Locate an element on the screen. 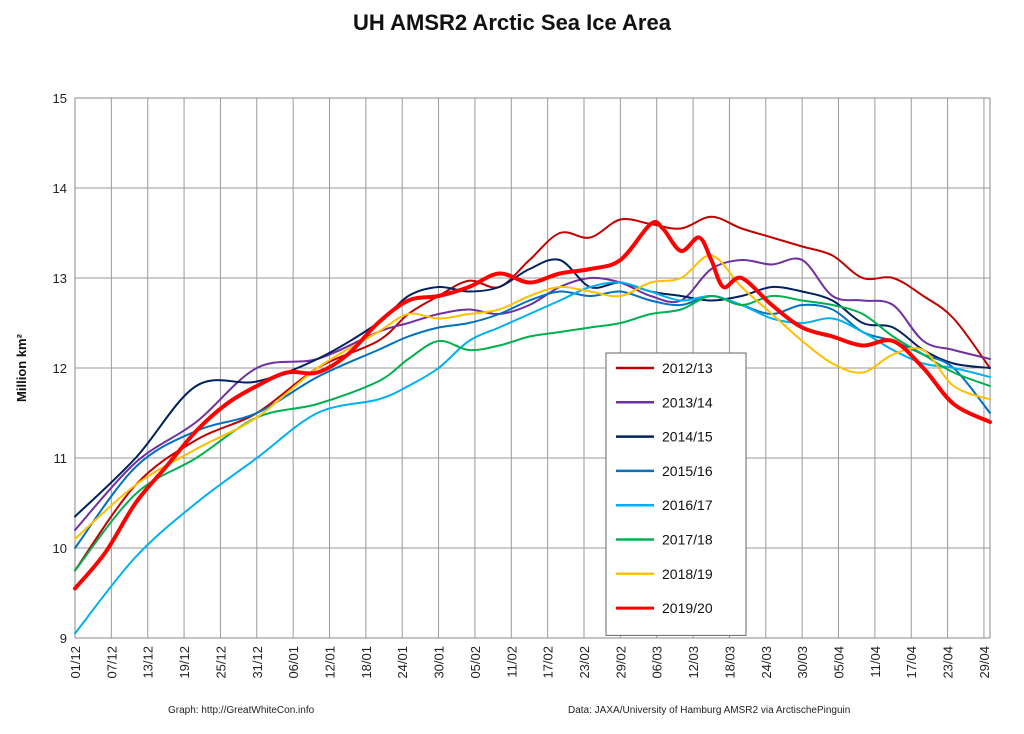 The image size is (1024, 734). legend-label: 2019/20 is located at coordinates (687, 608).